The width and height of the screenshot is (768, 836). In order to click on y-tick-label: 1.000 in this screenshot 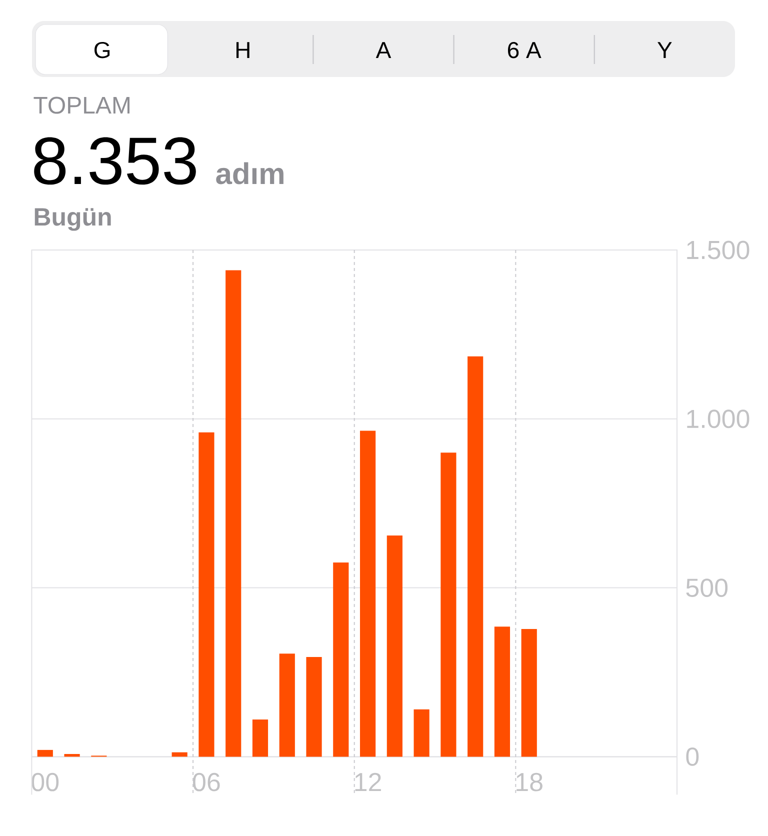, I will do `click(718, 419)`.